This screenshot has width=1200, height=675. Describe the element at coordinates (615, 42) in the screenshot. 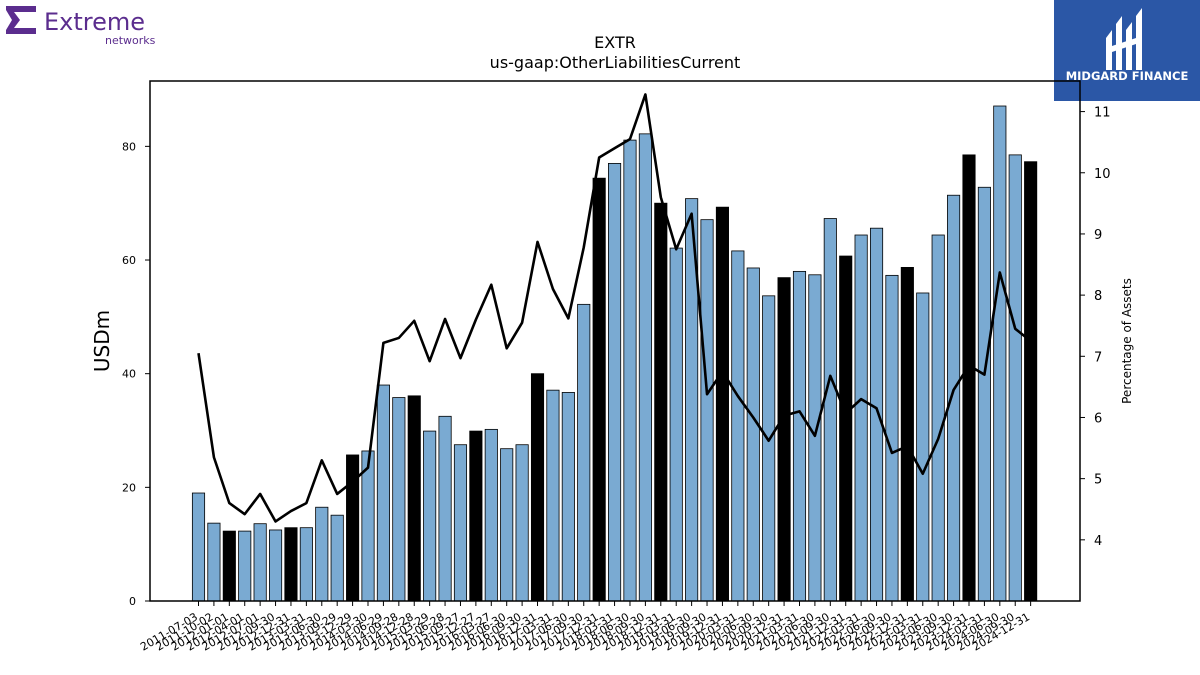

I see `chart-title: EXTR` at that location.